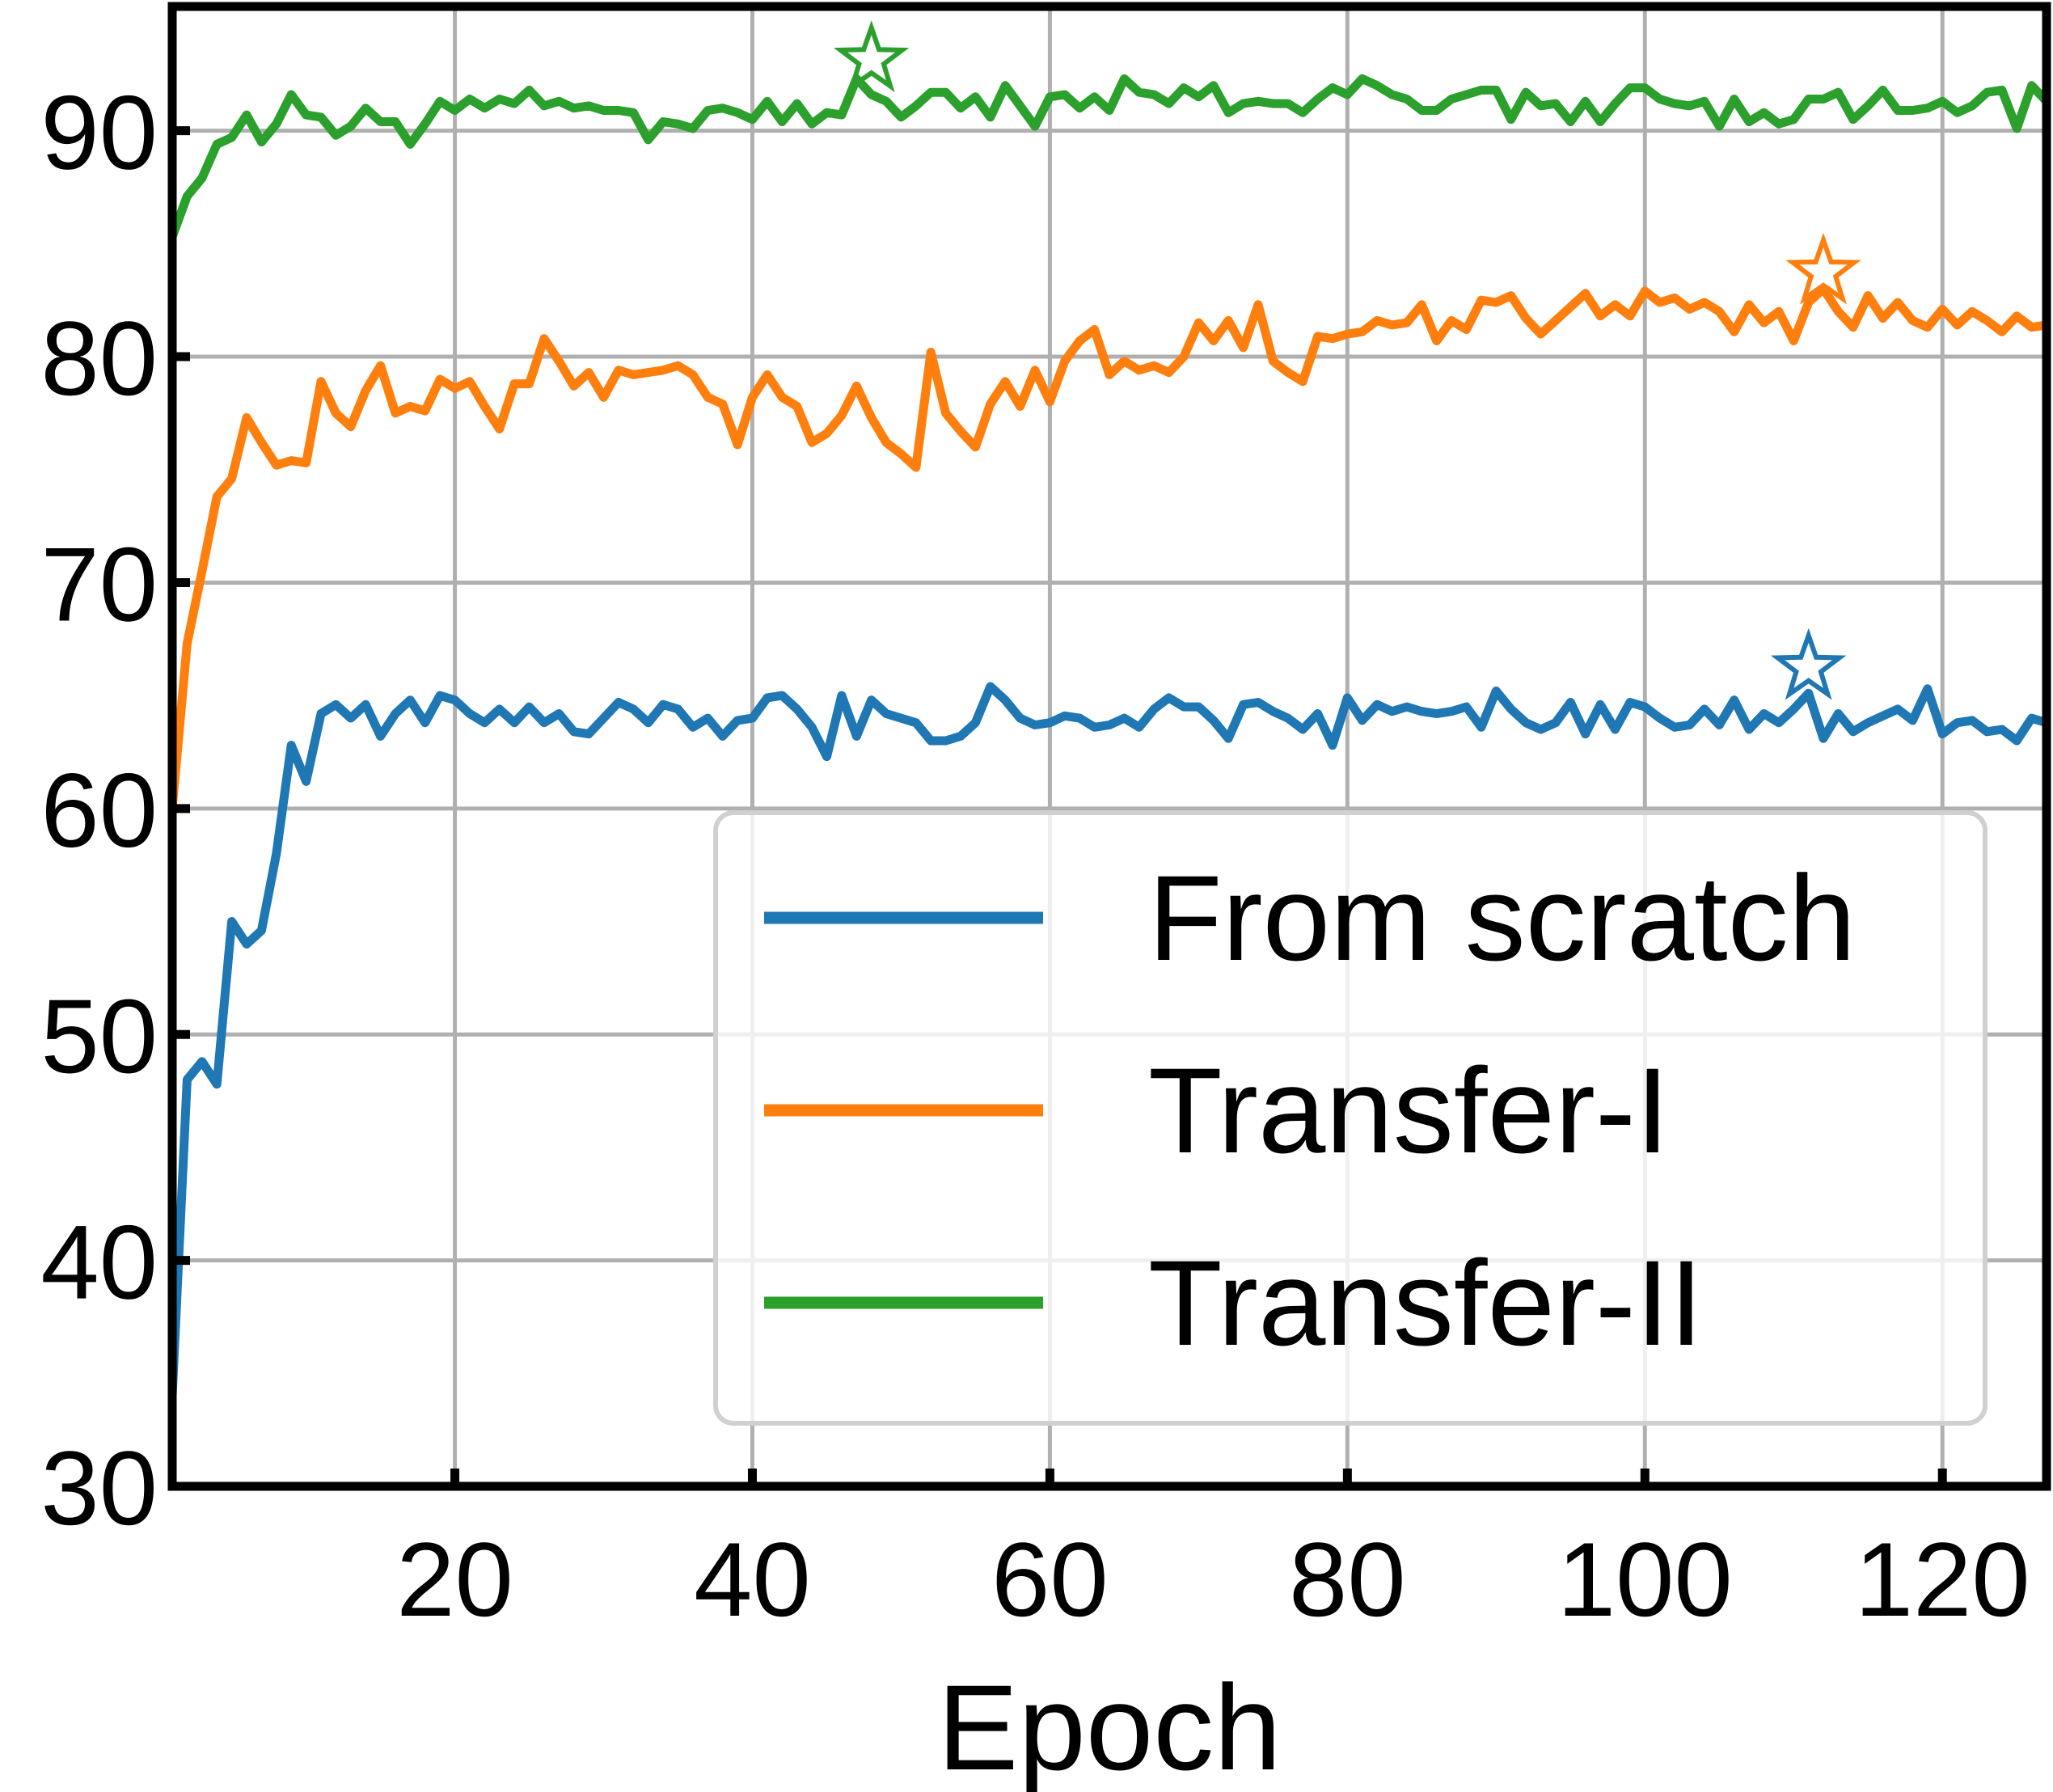 Image resolution: width=2053 pixels, height=1792 pixels. What do you see at coordinates (99, 133) in the screenshot?
I see `y-tick-label: 90` at bounding box center [99, 133].